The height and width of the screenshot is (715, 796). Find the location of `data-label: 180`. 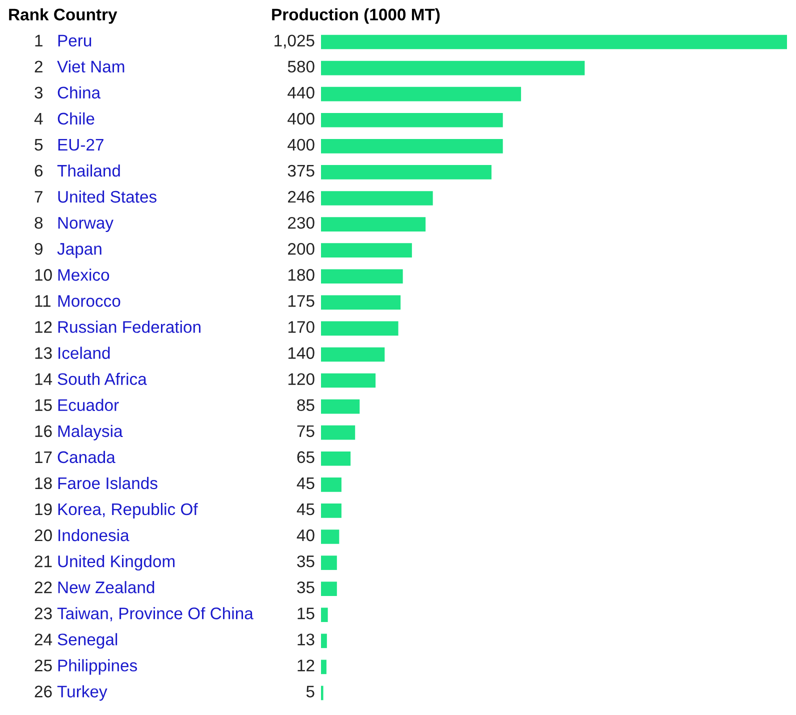

data-label: 180 is located at coordinates (301, 275).